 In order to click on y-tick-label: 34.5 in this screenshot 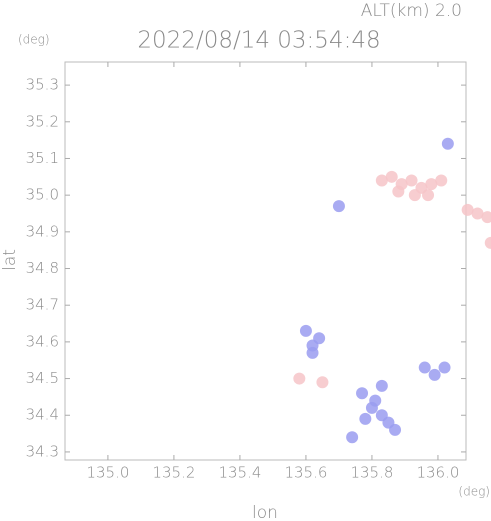, I will do `click(42, 378)`.